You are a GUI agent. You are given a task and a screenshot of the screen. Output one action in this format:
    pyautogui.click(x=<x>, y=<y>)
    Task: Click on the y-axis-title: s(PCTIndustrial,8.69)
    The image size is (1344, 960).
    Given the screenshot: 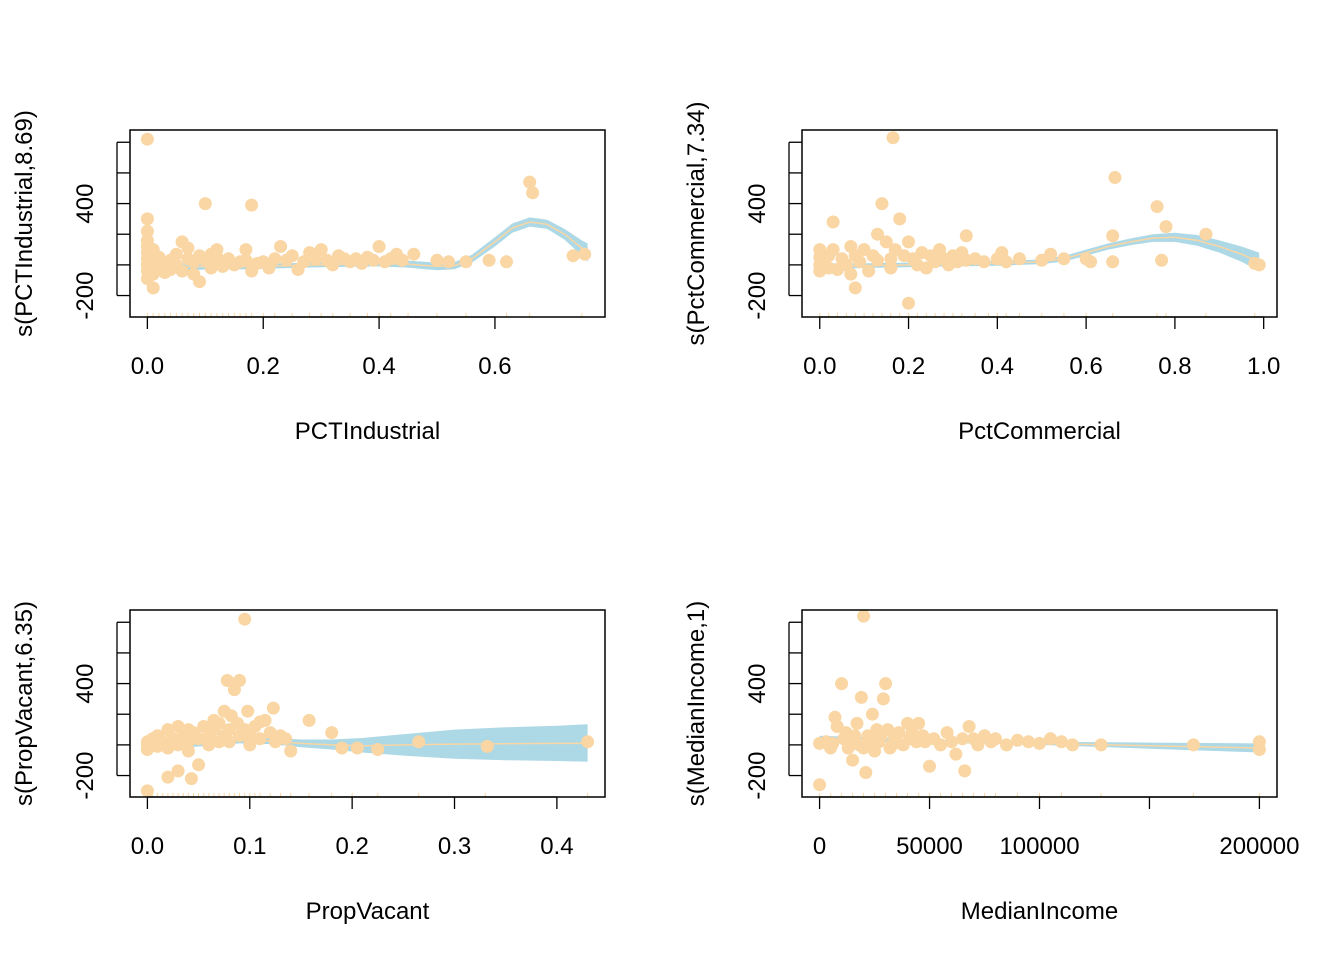 What is the action you would take?
    pyautogui.click(x=24, y=223)
    